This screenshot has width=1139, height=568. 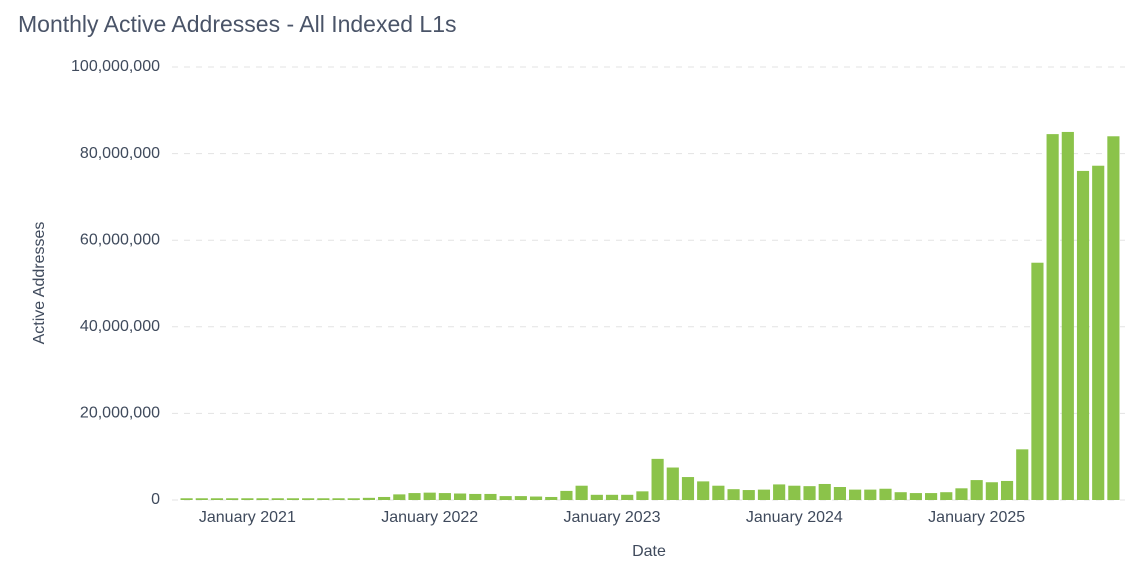 What do you see at coordinates (120, 239) in the screenshot?
I see `y-tick-label: 60,000,000` at bounding box center [120, 239].